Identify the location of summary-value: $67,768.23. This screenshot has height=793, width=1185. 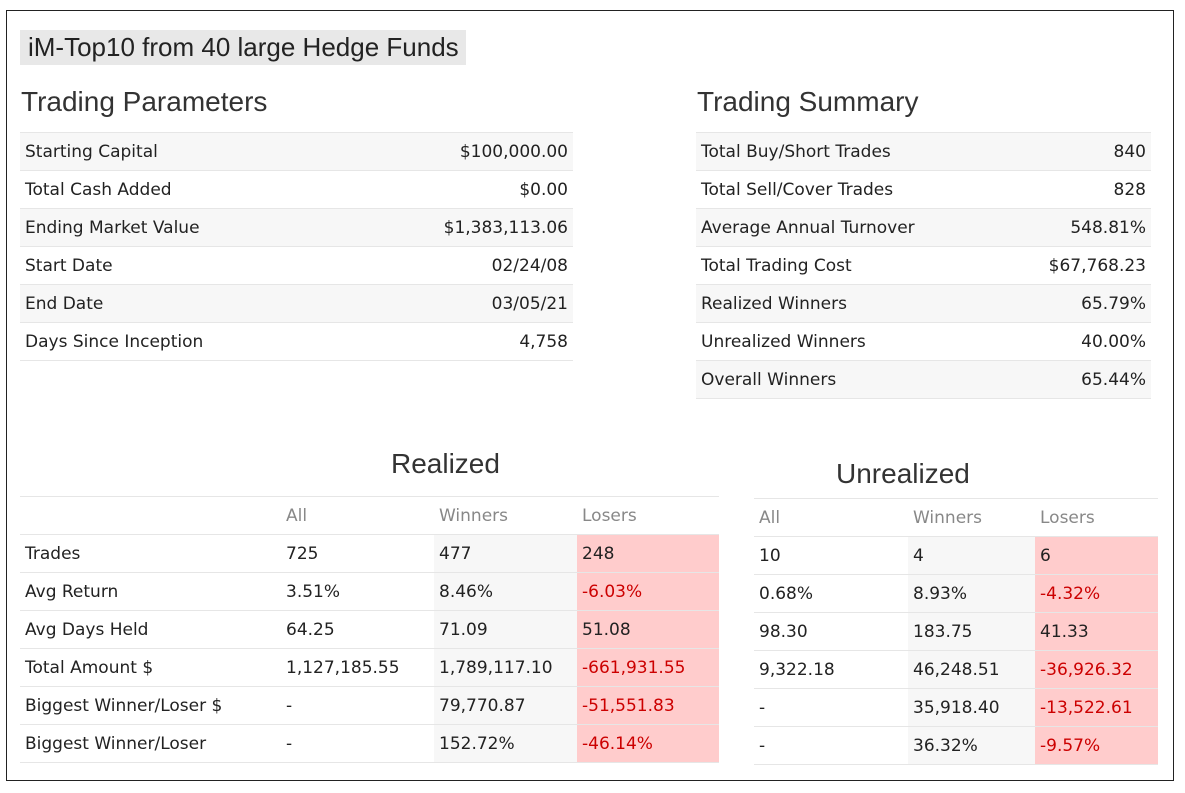
(1077, 265).